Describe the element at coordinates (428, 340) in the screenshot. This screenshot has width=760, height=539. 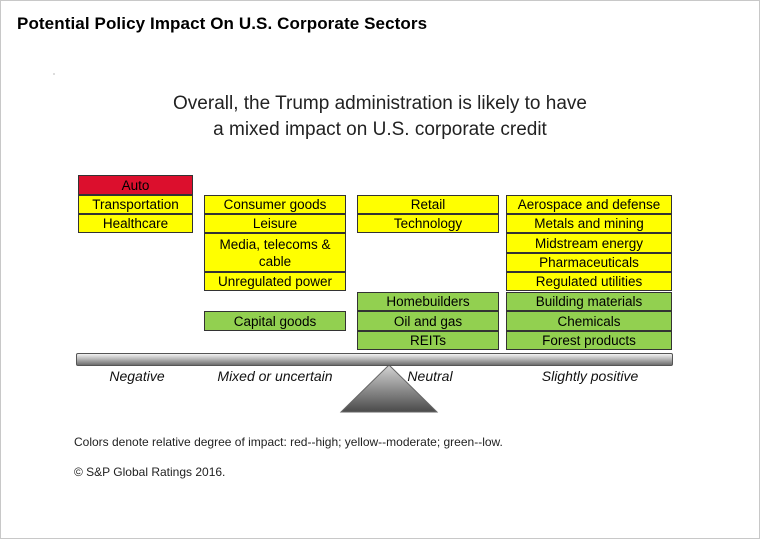
I see `sector-box-reits: REITs` at that location.